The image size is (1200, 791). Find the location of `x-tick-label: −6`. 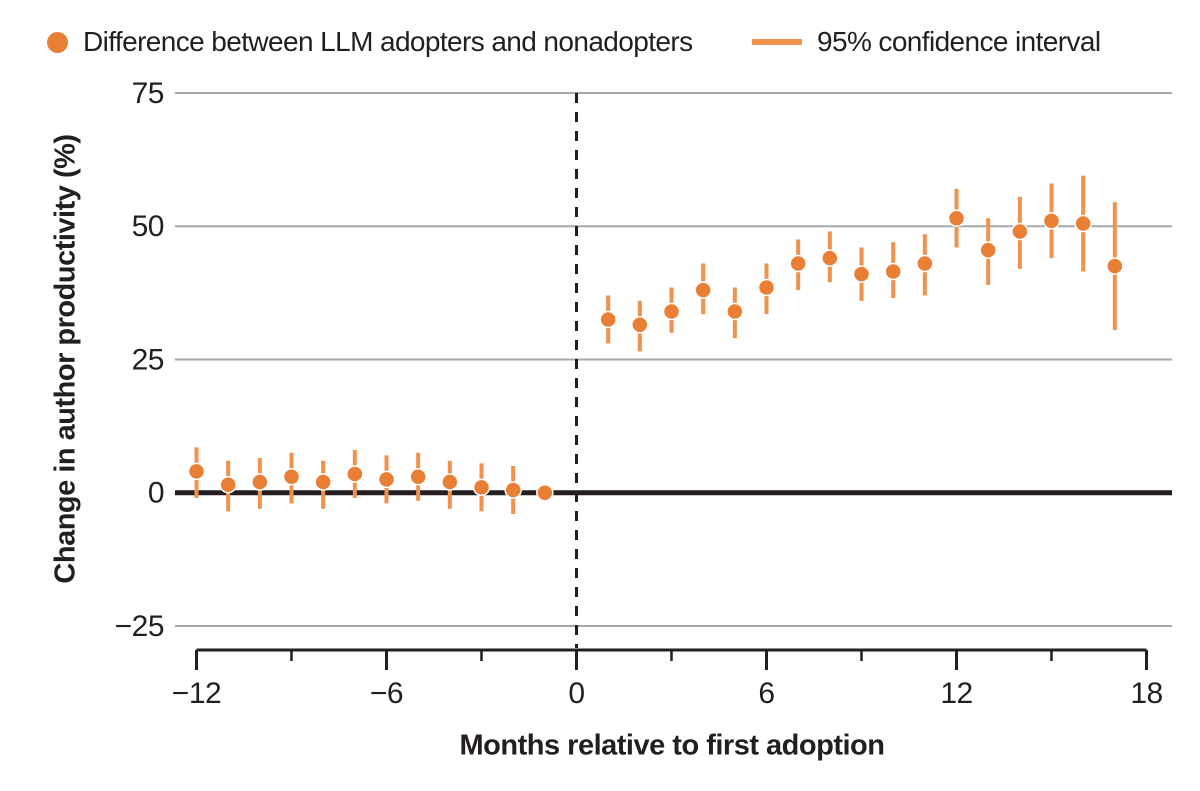

x-tick-label: −6 is located at coordinates (386, 693).